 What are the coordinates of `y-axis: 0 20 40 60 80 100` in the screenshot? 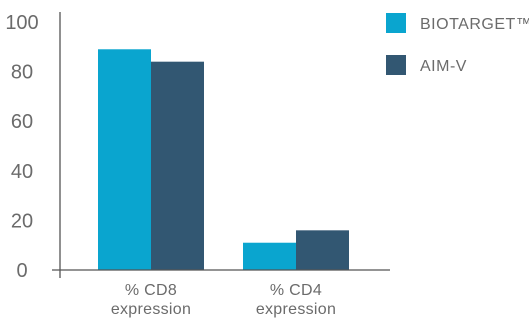 It's located at (33, 147).